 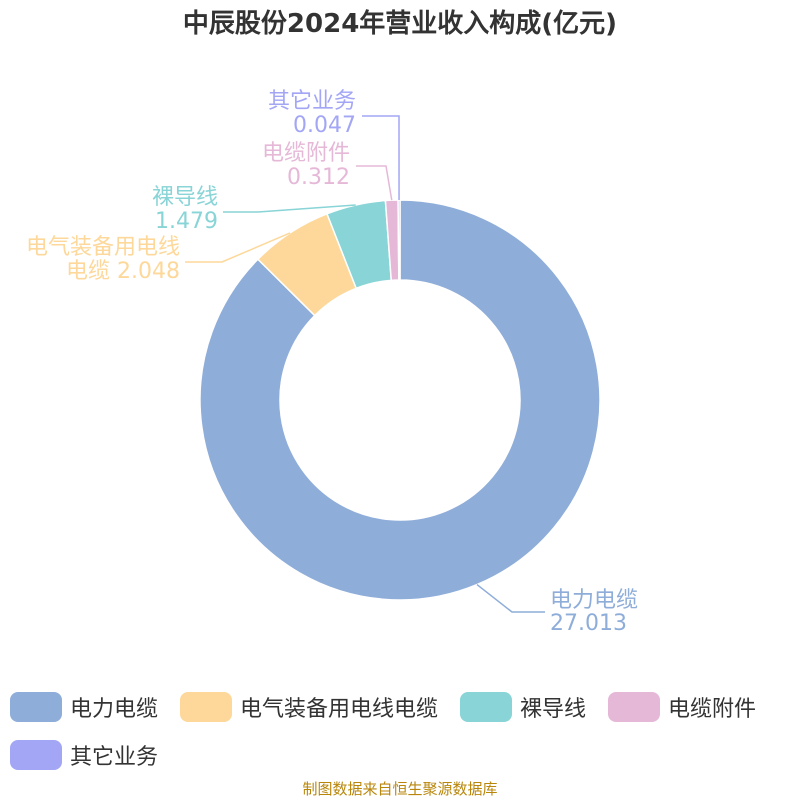 I want to click on chart-title: 中辰股份2024年营业收入构成(亿元), so click(x=400, y=24).